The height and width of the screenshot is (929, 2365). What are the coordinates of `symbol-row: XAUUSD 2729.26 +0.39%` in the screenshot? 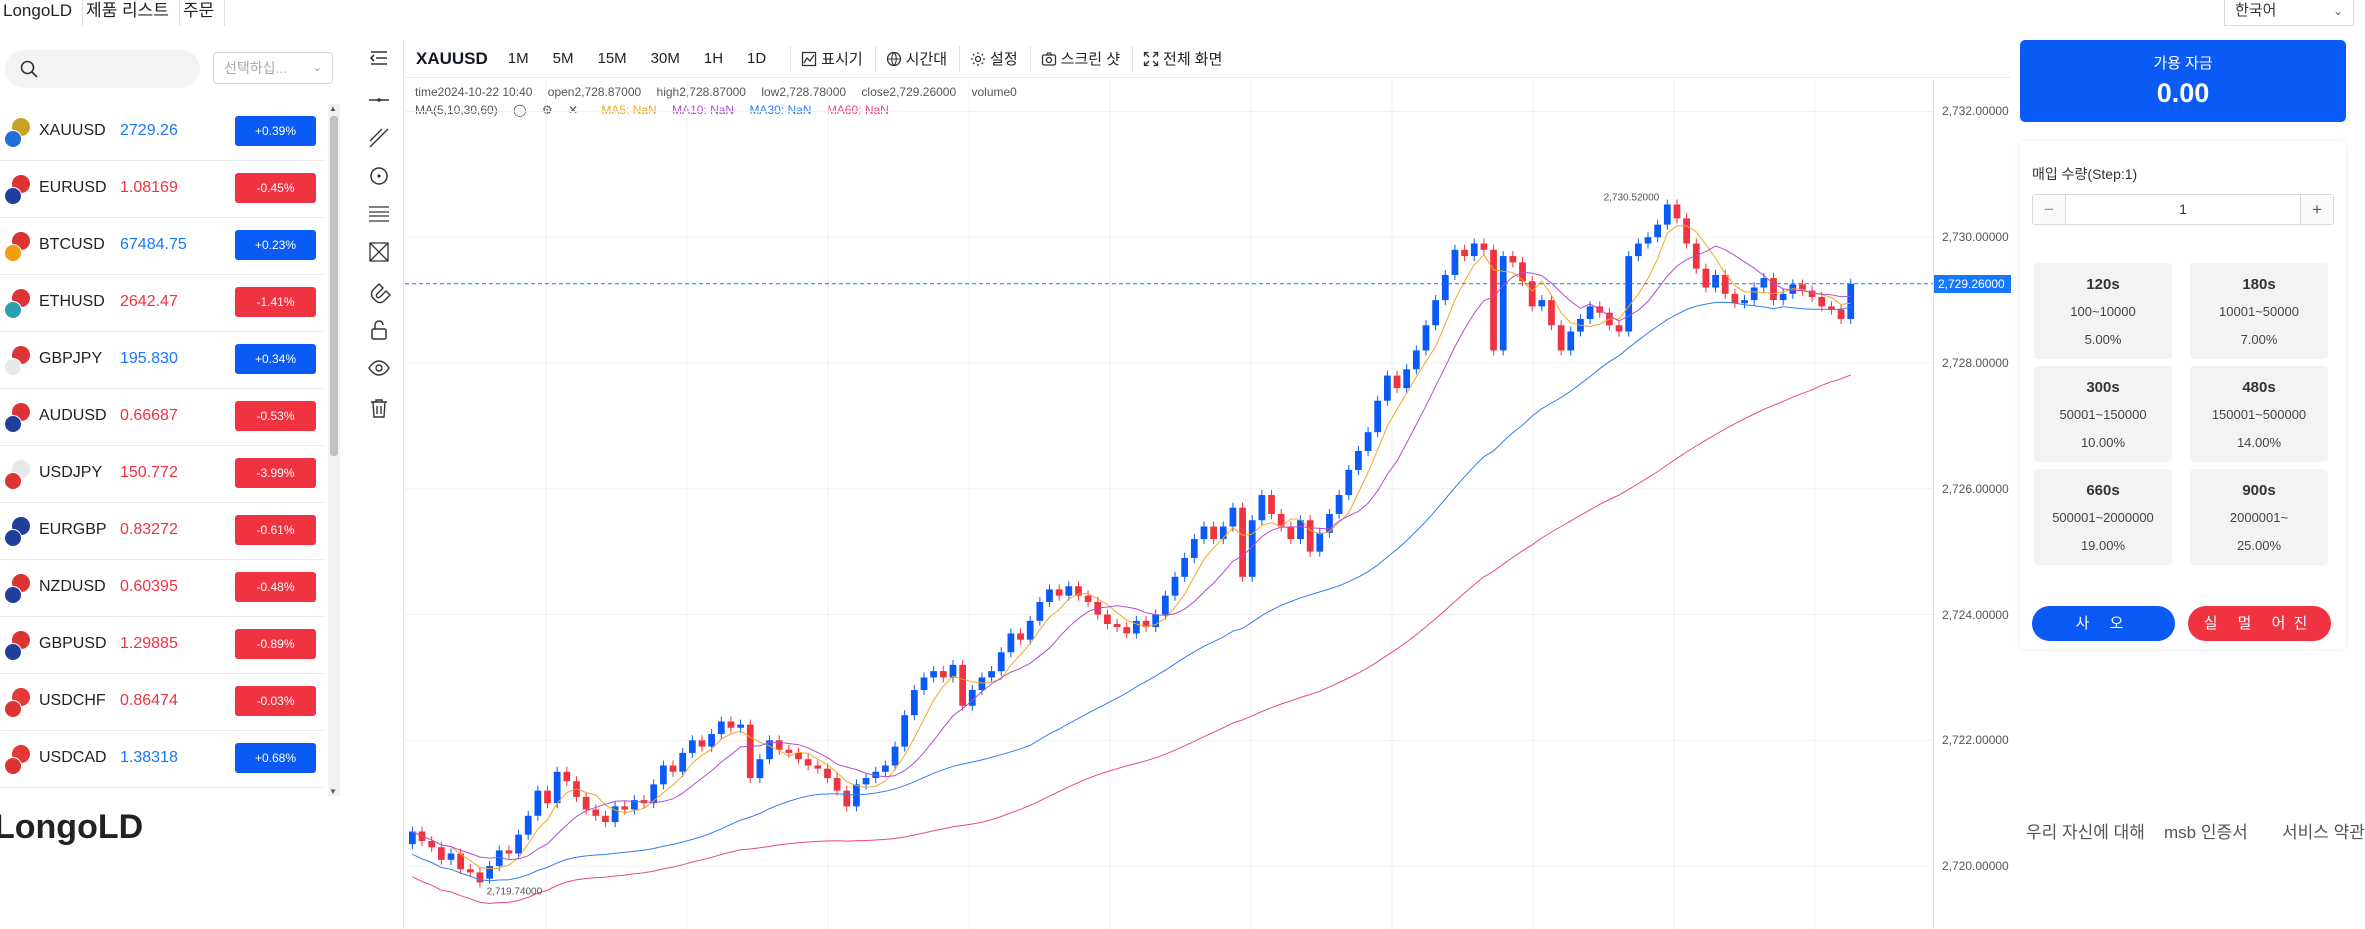 It's located at (163, 132).